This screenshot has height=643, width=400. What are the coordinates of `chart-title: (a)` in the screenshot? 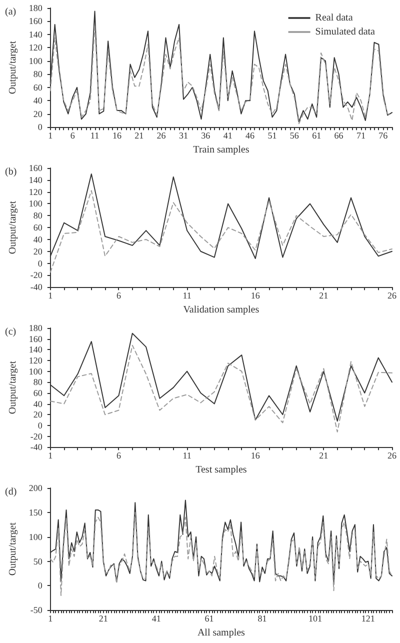 It's located at (10, 12).